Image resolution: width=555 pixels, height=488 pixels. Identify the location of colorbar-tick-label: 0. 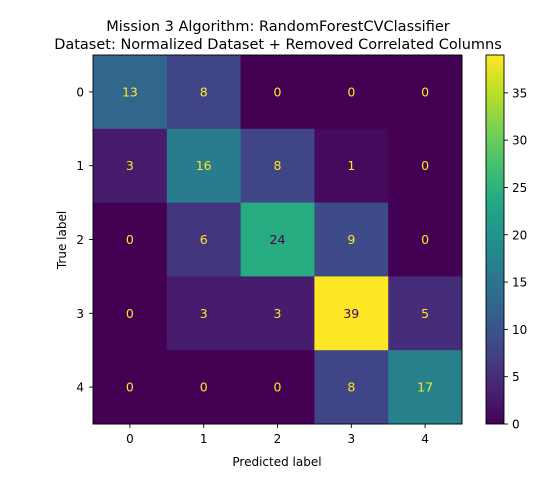
(516, 425).